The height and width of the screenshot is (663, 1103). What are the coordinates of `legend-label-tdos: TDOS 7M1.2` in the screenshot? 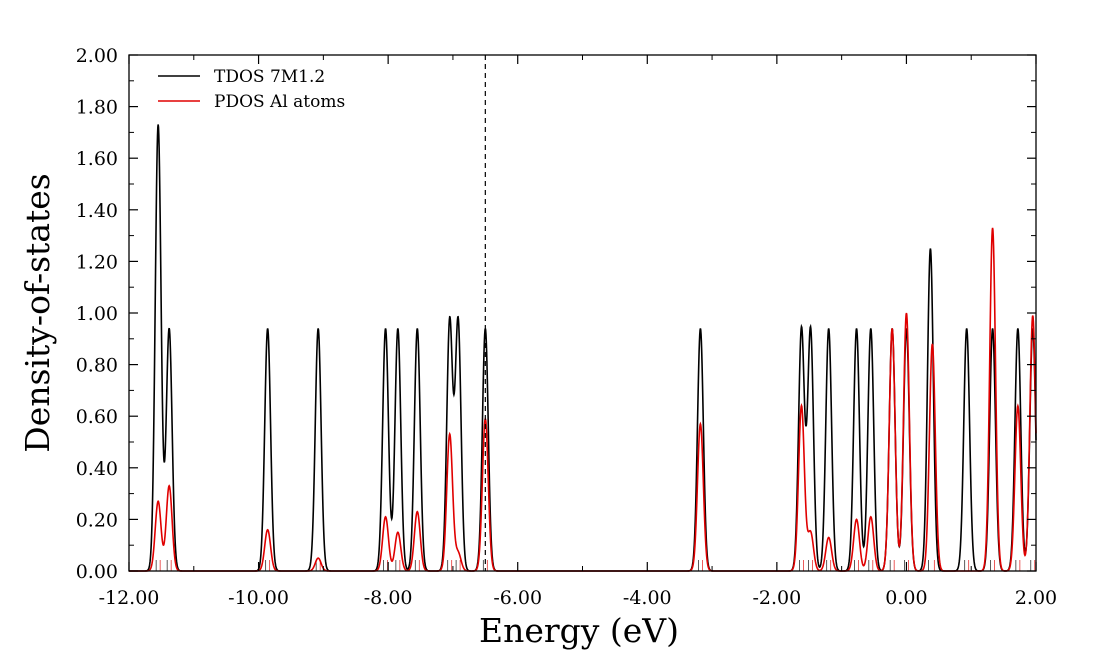 It's located at (269, 77).